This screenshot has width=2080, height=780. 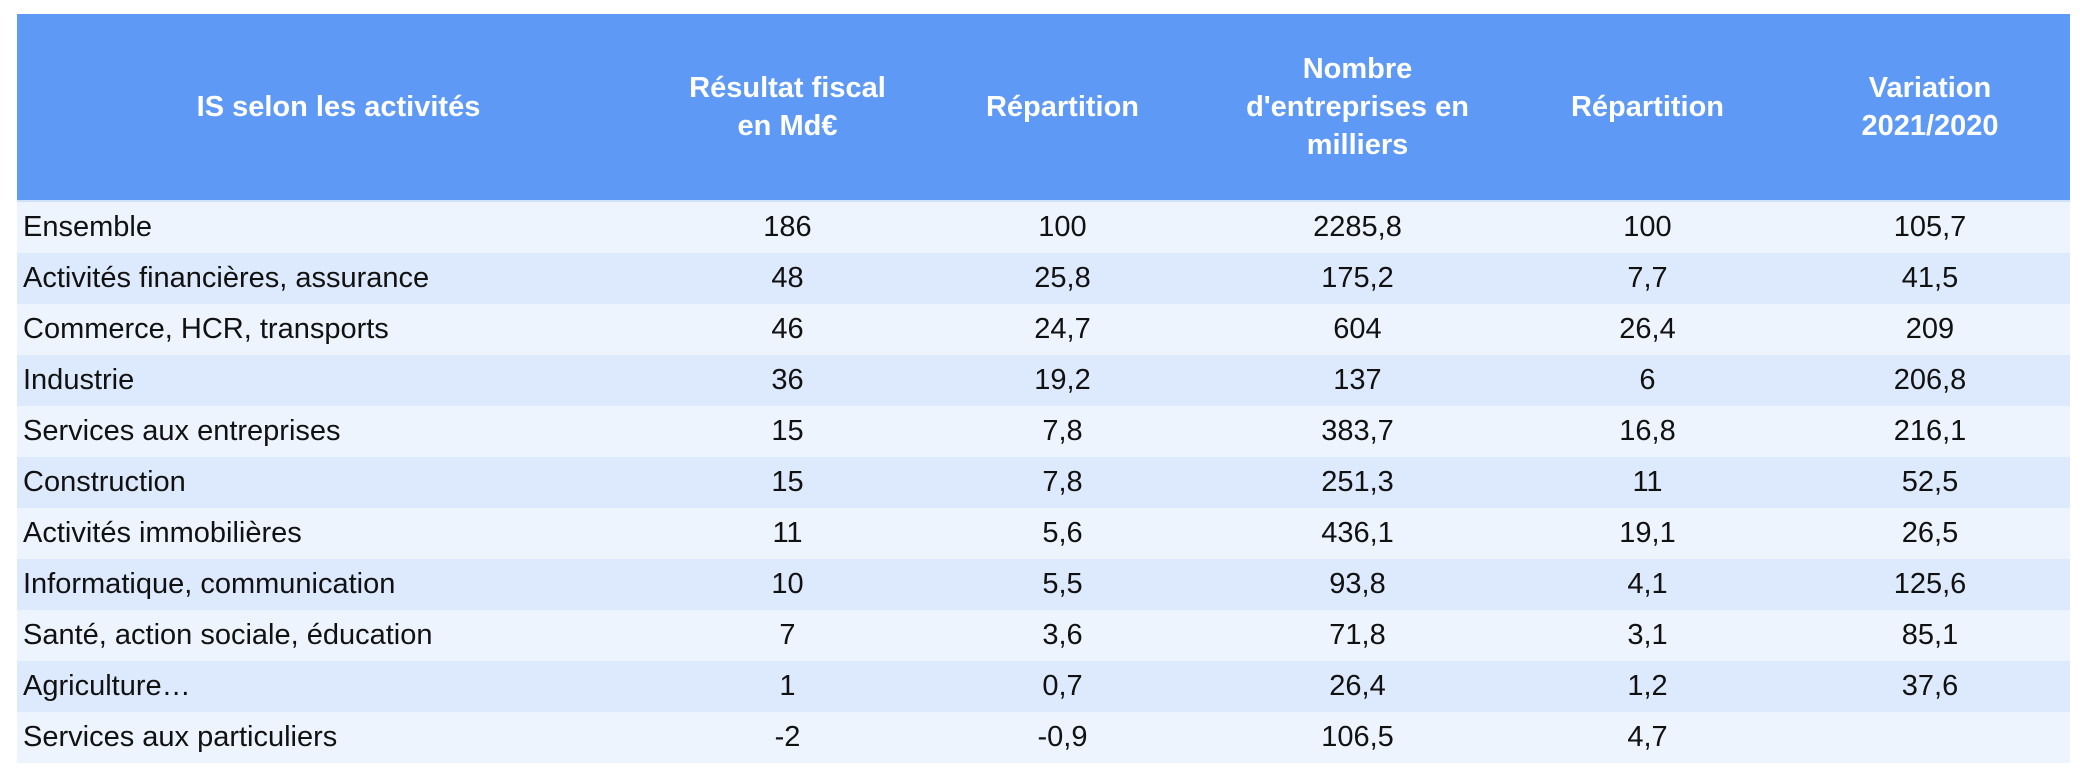 What do you see at coordinates (1062, 737) in the screenshot?
I see `share-result-cell: -0,9` at bounding box center [1062, 737].